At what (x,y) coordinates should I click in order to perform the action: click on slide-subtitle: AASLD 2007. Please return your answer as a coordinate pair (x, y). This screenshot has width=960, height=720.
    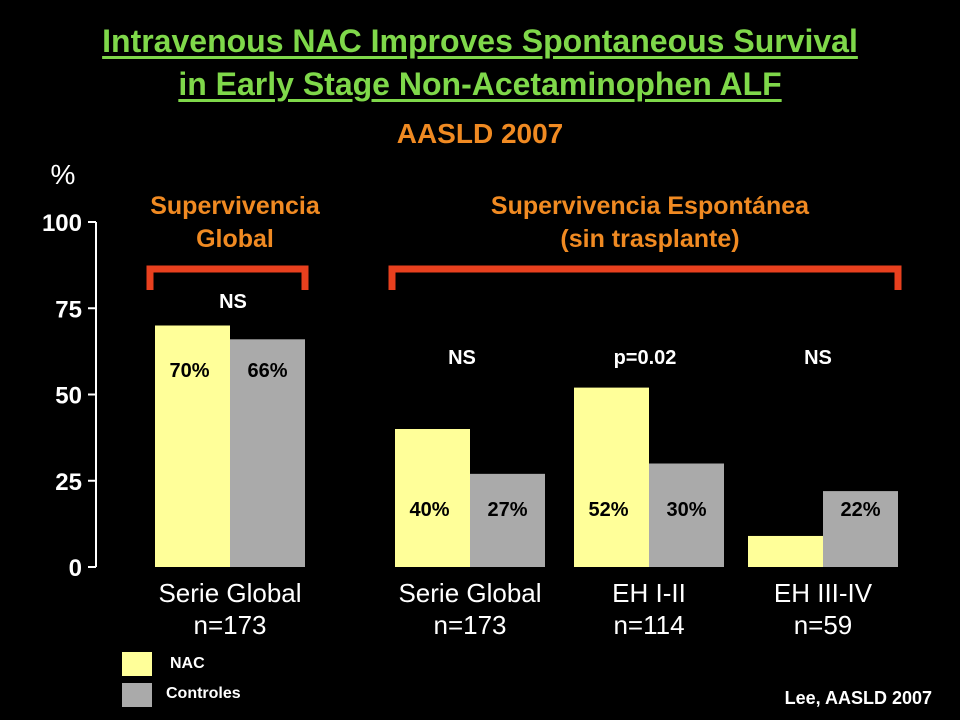
    Looking at the image, I should click on (480, 133).